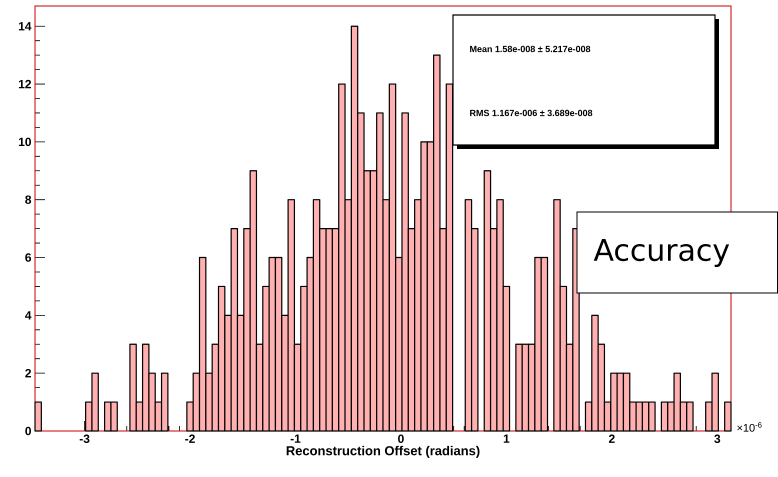 The height and width of the screenshot is (477, 778). What do you see at coordinates (717, 438) in the screenshot?
I see `x-tick-label: 3` at bounding box center [717, 438].